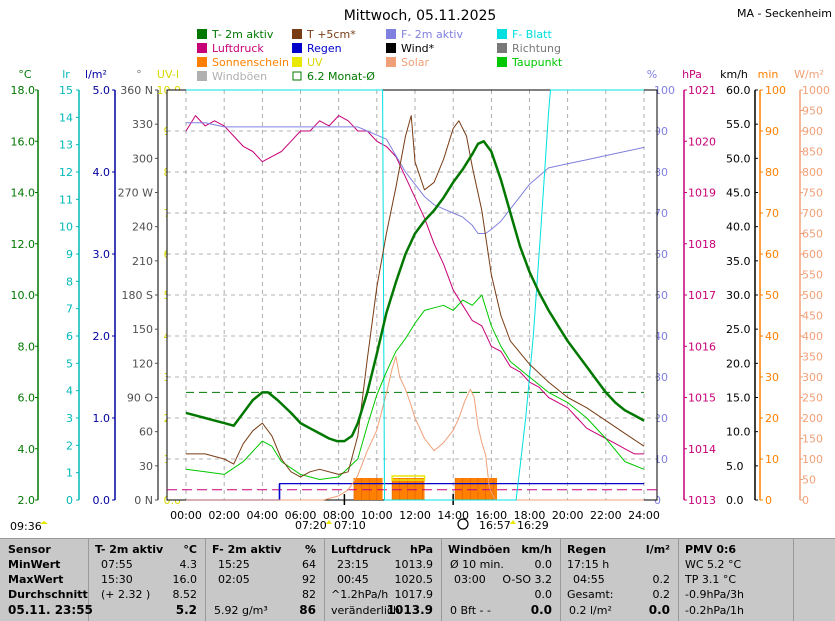 Image resolution: width=835 pixels, height=621 pixels. I want to click on axis-header-7: km/h, so click(734, 74).